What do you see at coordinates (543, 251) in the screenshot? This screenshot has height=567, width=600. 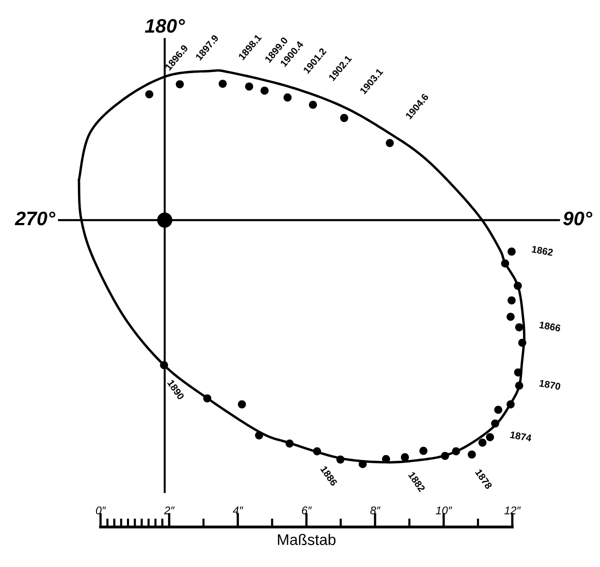 I see `annotation: 1862` at bounding box center [543, 251].